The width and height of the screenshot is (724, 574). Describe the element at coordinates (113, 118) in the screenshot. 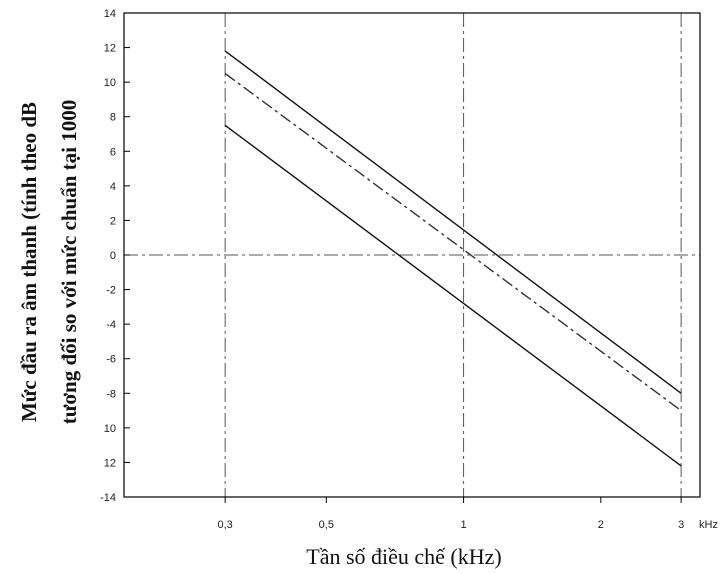

I see `y-tick-label: 8` at that location.